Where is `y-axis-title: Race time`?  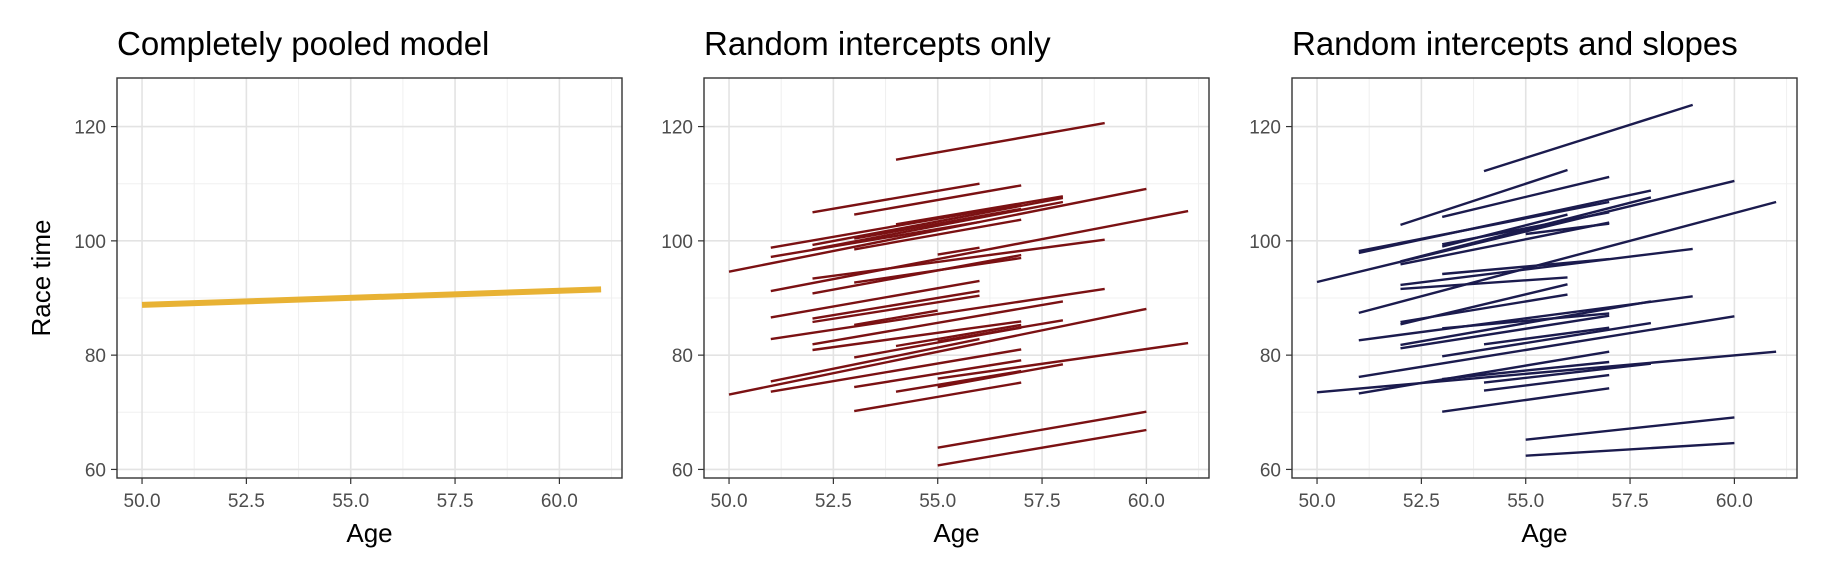 y-axis-title: Race time is located at coordinates (41, 277).